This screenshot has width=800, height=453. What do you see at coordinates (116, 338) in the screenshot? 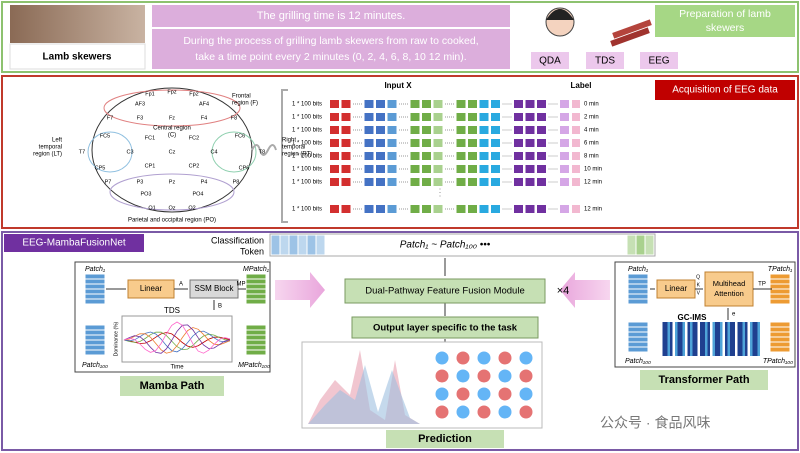
I see `tds-y: Dominance (%)` at bounding box center [116, 338].